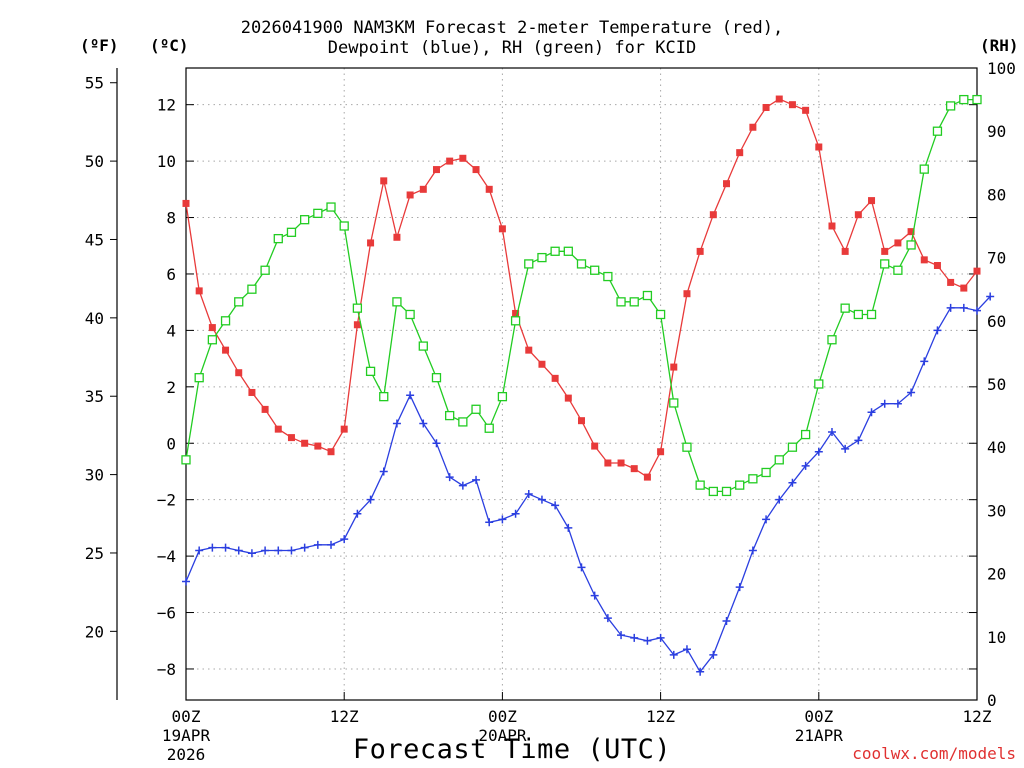 The width and height of the screenshot is (1024, 768). Describe the element at coordinates (999, 45) in the screenshot. I see `rh-unit-label: (RH)` at that location.